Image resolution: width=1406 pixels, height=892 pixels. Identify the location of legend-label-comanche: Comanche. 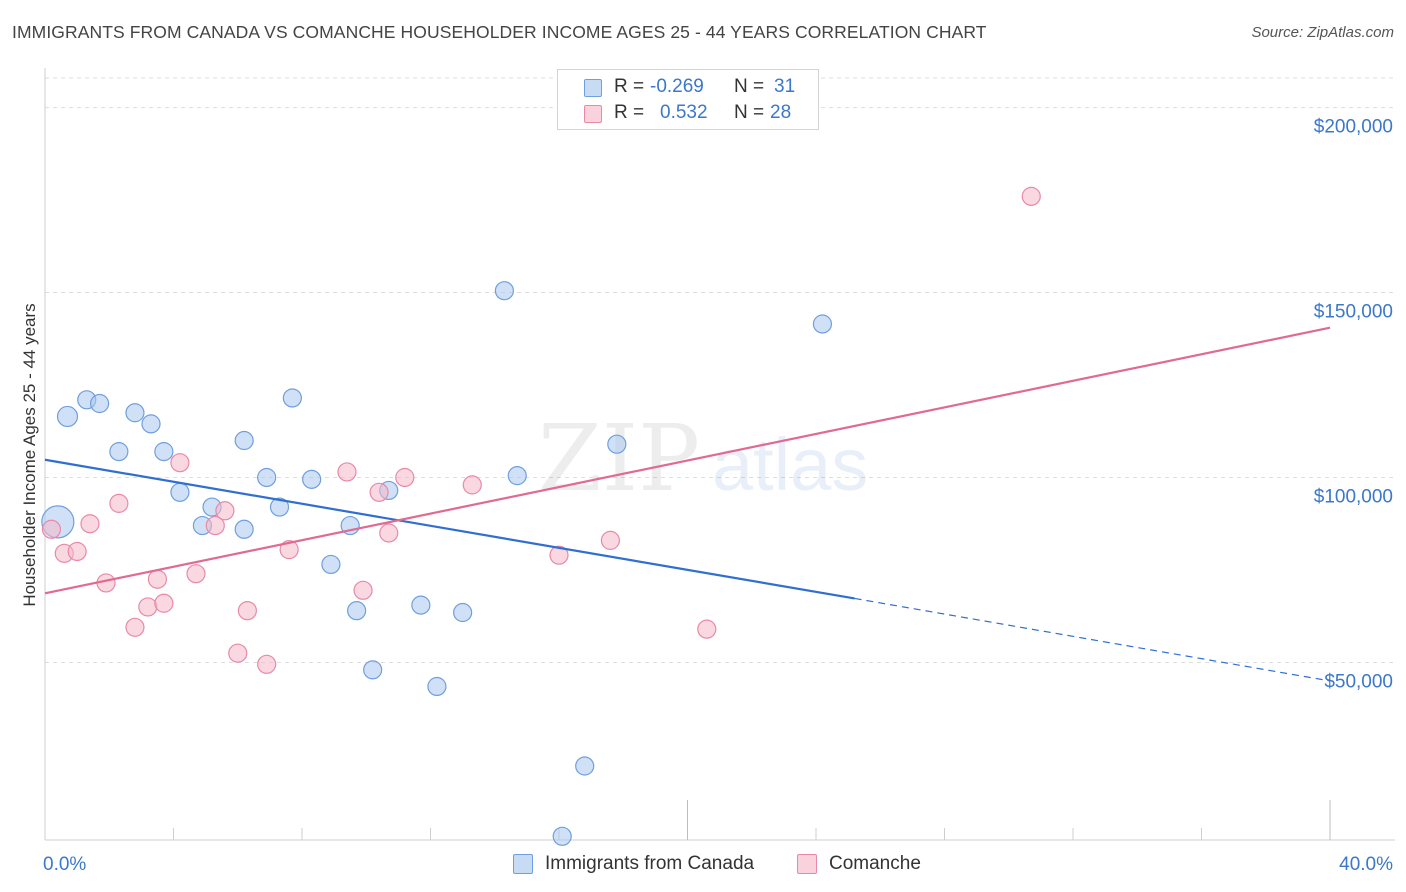
(875, 863).